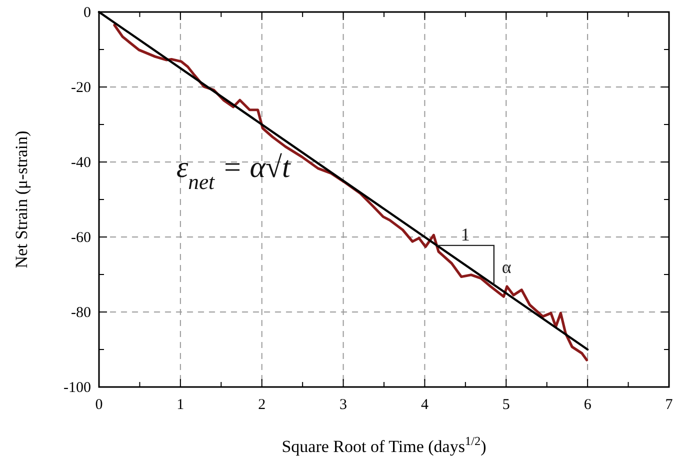  What do you see at coordinates (81, 88) in the screenshot?
I see `y-tick-label: -20` at bounding box center [81, 88].